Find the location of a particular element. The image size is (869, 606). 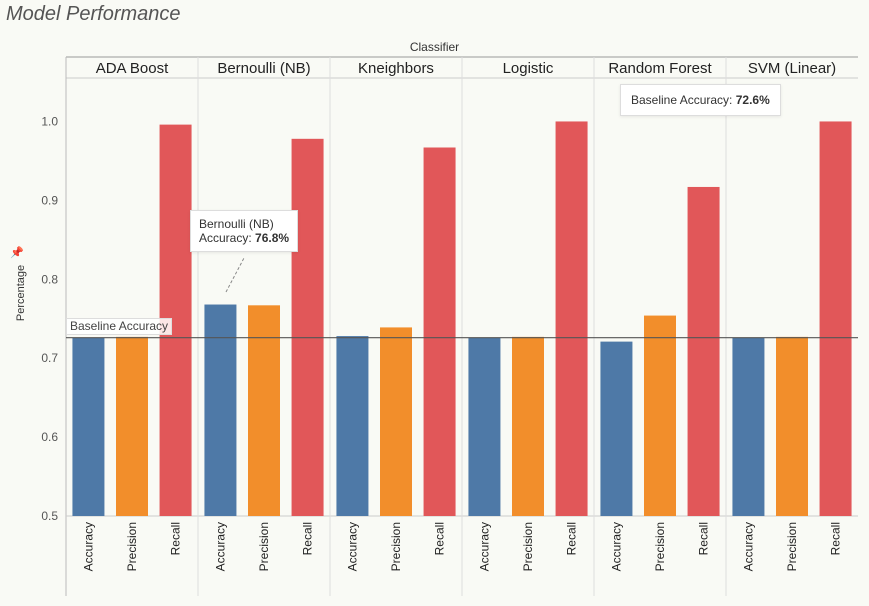

tooltip-accuracy-row: Accuracy: 76.8% is located at coordinates (244, 238).